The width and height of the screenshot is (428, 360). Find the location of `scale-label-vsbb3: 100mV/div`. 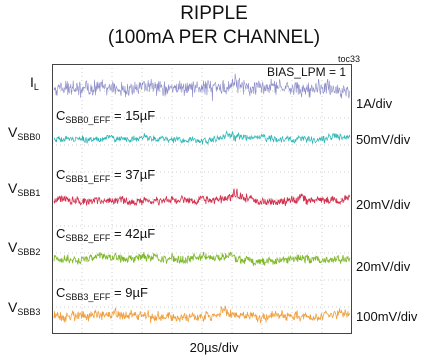

scale-label-vsbb3: 100mV/div is located at coordinates (387, 316).